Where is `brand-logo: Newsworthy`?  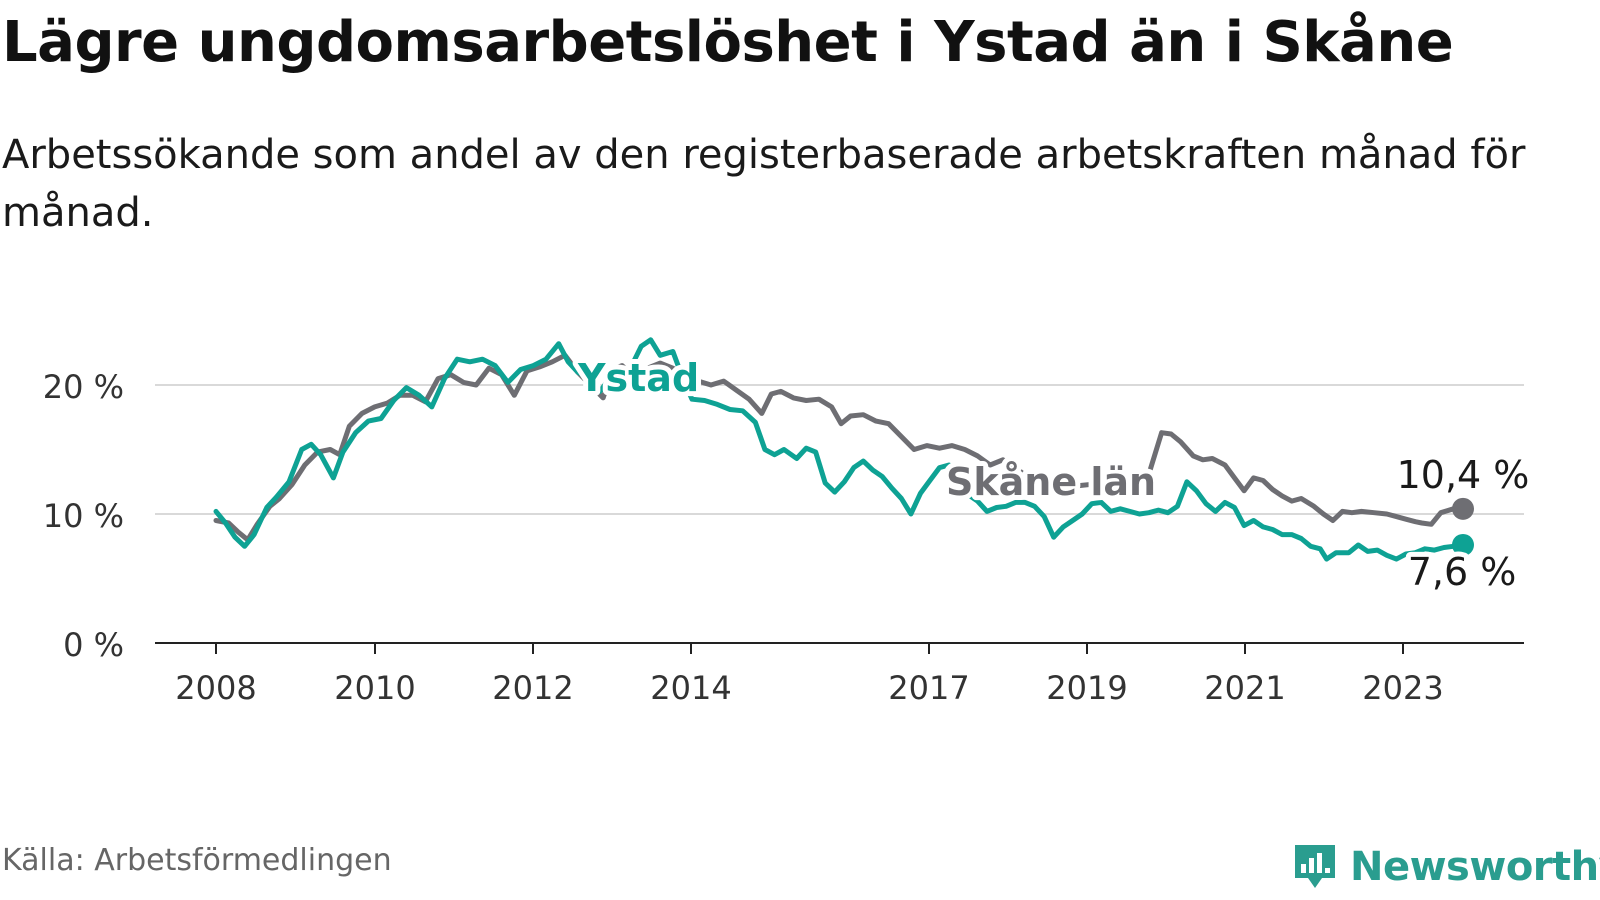 brand-logo: Newsworthy is located at coordinates (1446, 867).